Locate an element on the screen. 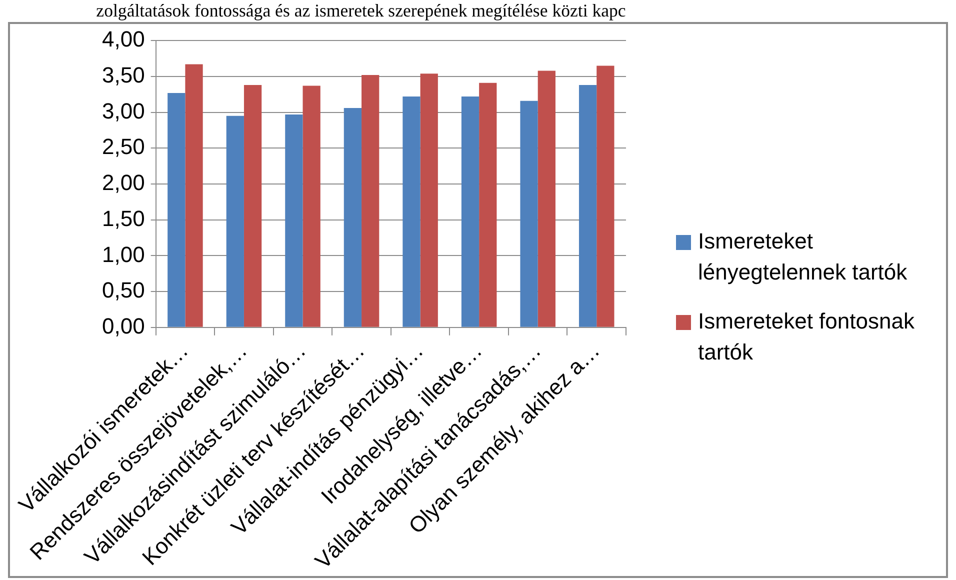 The width and height of the screenshot is (956, 580). y-tick-label: 2,50 is located at coordinates (123, 147).